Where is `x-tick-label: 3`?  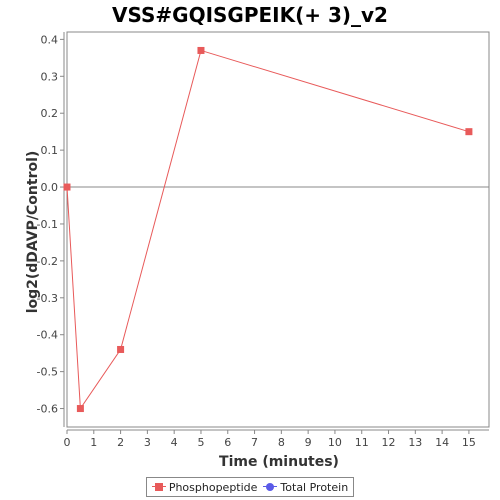
x-tick-label: 3 is located at coordinates (147, 442).